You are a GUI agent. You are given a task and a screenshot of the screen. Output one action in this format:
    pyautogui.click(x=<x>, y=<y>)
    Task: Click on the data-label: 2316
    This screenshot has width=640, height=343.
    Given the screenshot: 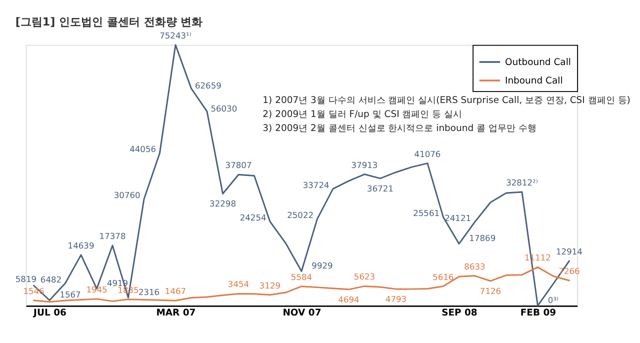 What is the action you would take?
    pyautogui.click(x=149, y=291)
    